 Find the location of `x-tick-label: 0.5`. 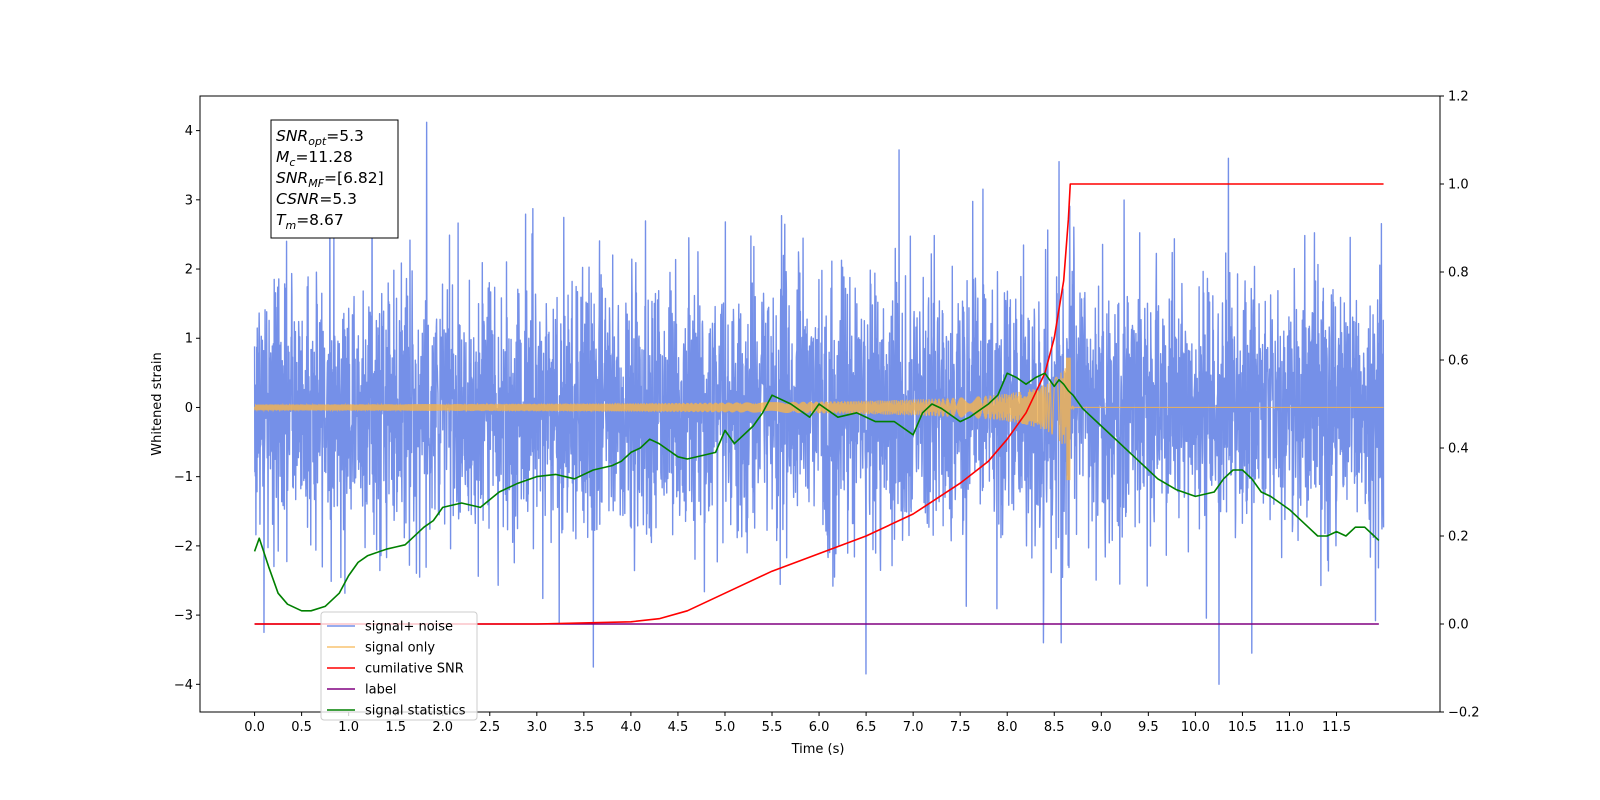

x-tick-label: 0.5 is located at coordinates (301, 727).